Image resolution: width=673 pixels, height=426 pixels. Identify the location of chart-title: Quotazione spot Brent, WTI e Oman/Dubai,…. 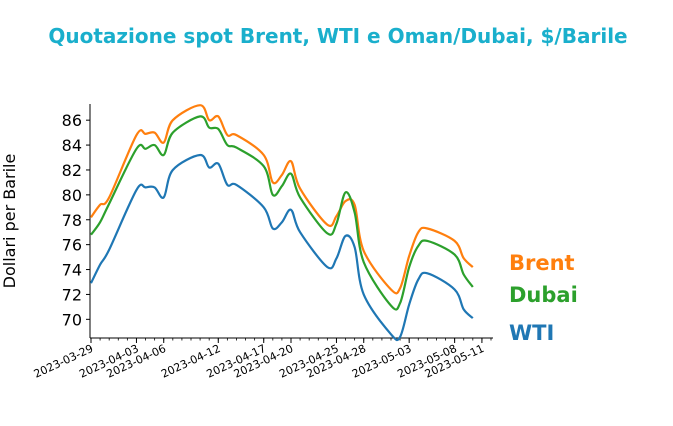
(337, 36).